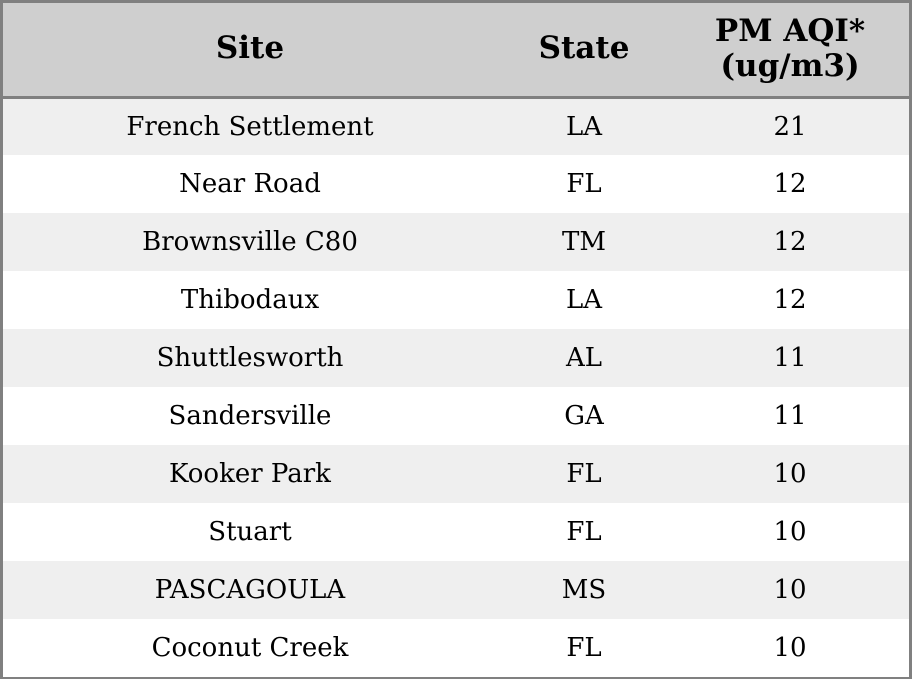  I want to click on cell-state: MS, so click(584, 590).